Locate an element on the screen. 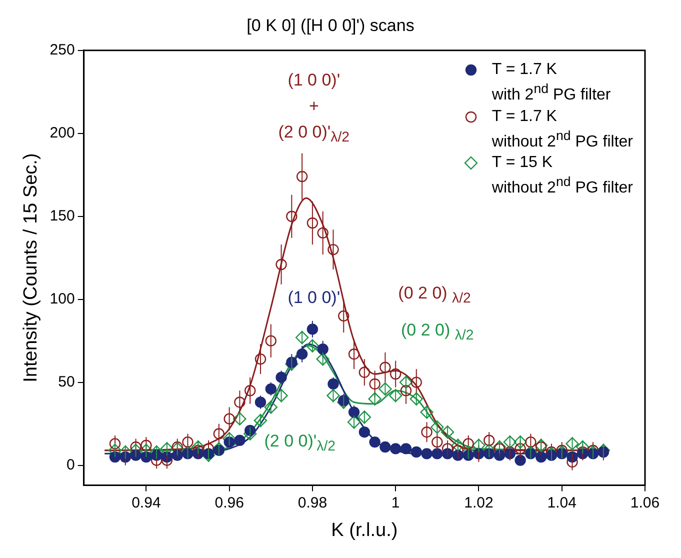  x-tick-label: 1.02 is located at coordinates (479, 503).